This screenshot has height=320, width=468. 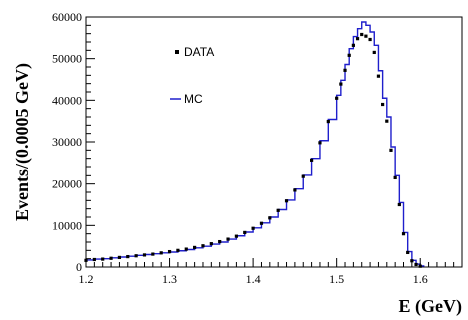 I want to click on y-tick-label: 40000, so click(x=67, y=100).